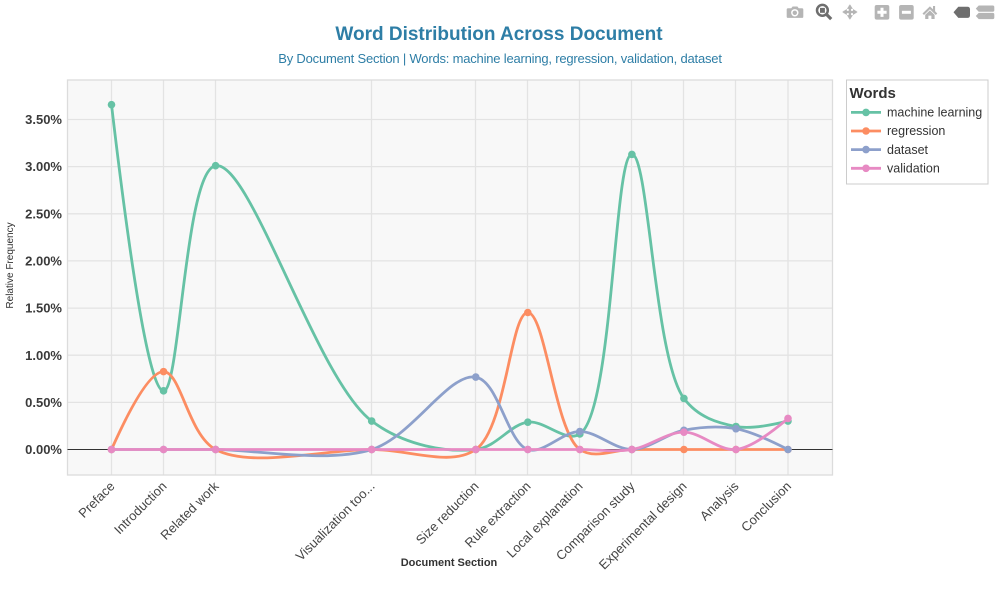  What do you see at coordinates (43, 119) in the screenshot?
I see `svg-text: 3.50%` at bounding box center [43, 119].